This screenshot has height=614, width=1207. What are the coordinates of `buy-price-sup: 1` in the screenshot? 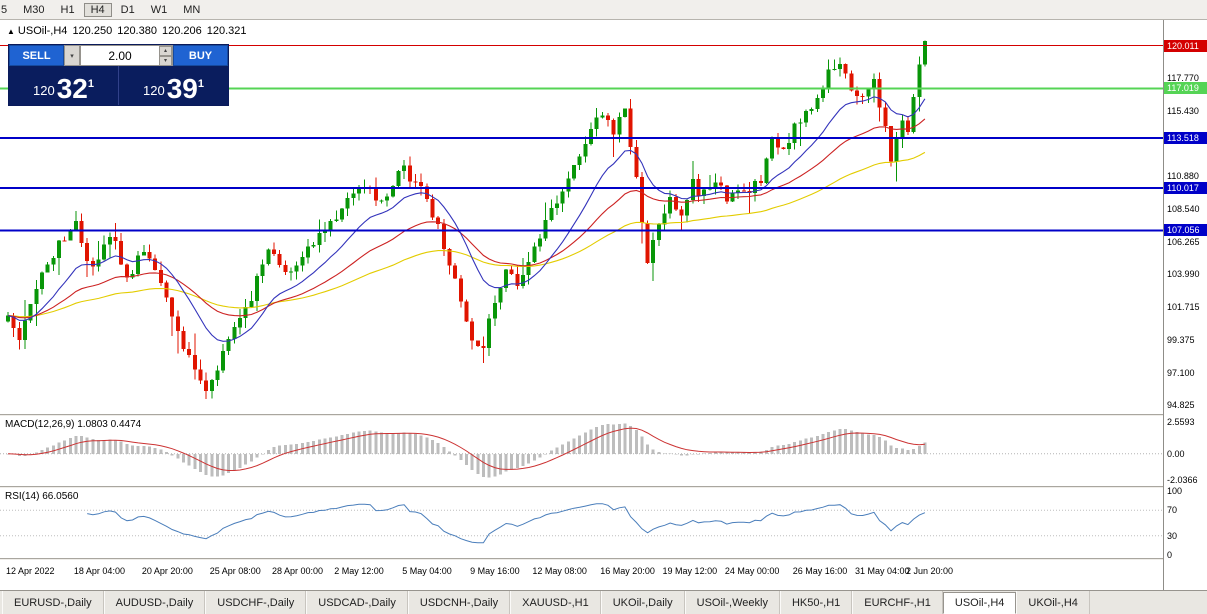 It's located at (200, 84).